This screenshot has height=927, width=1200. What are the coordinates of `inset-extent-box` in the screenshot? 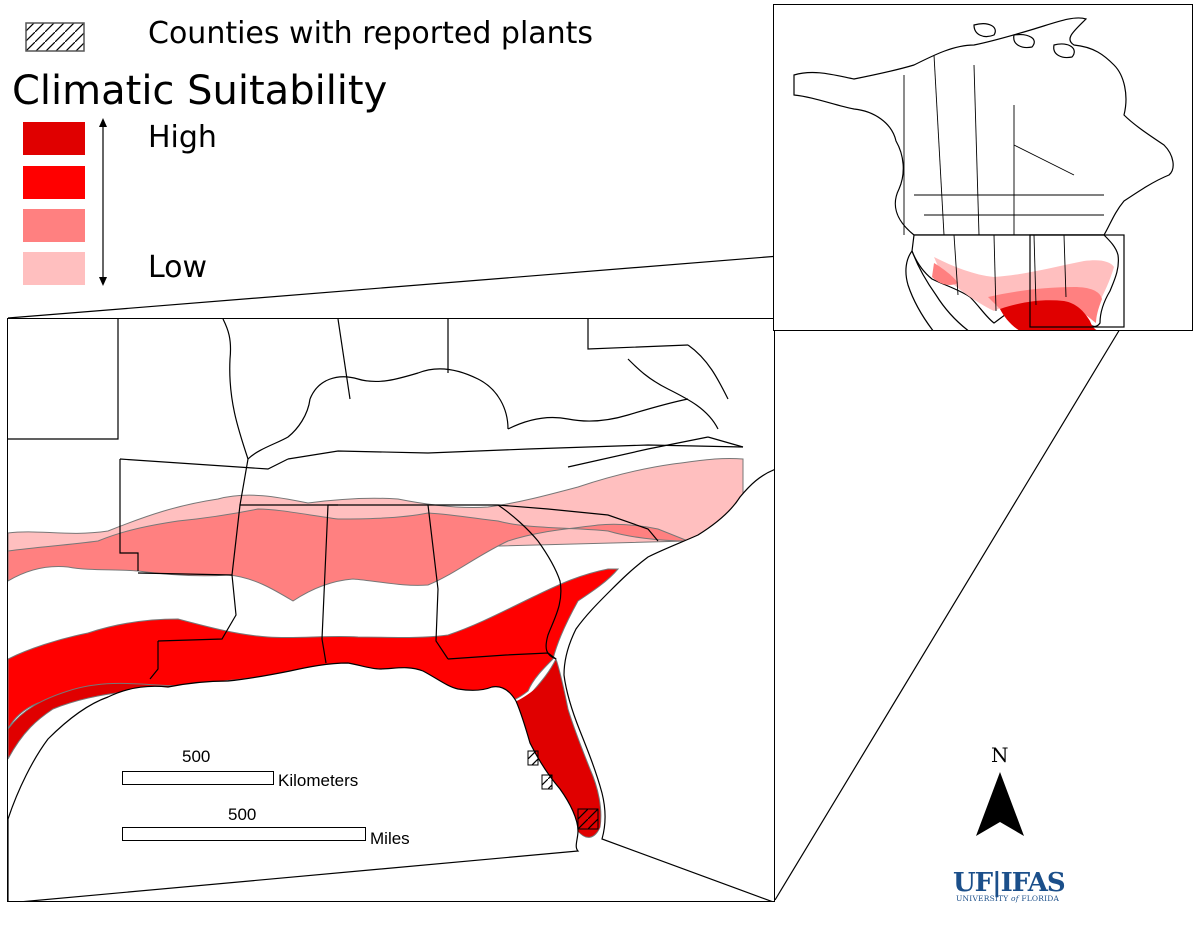 It's located at (1077, 281).